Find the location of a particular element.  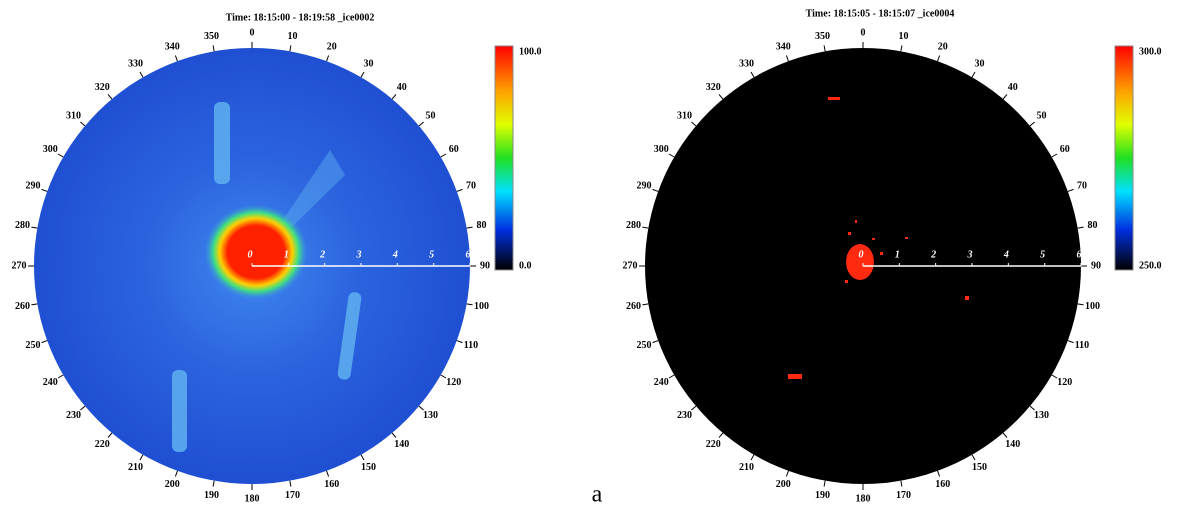

colorbar-max: 300.0 is located at coordinates (1150, 51).